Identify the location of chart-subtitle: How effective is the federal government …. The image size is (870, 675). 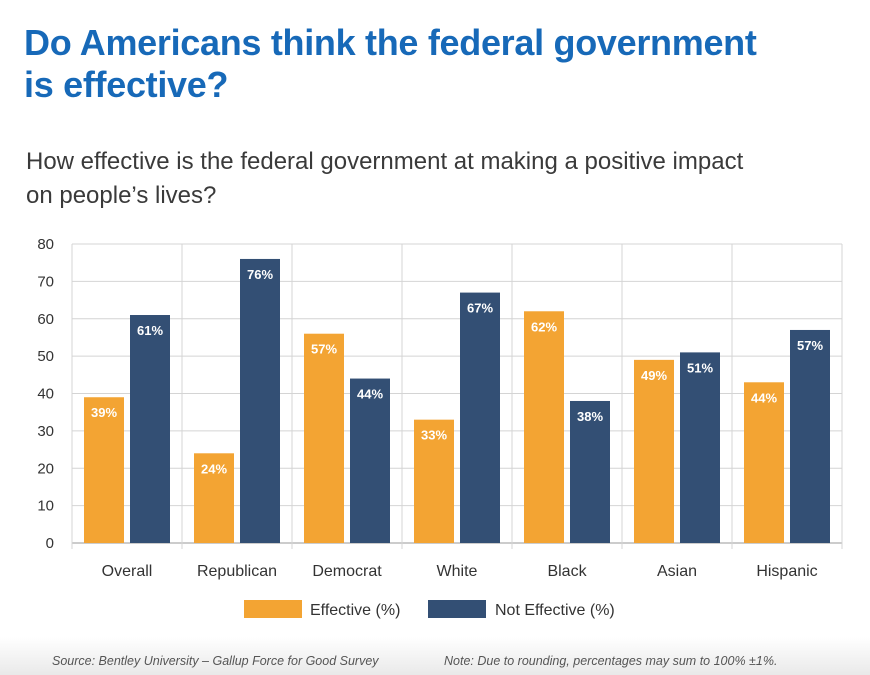
(441, 179).